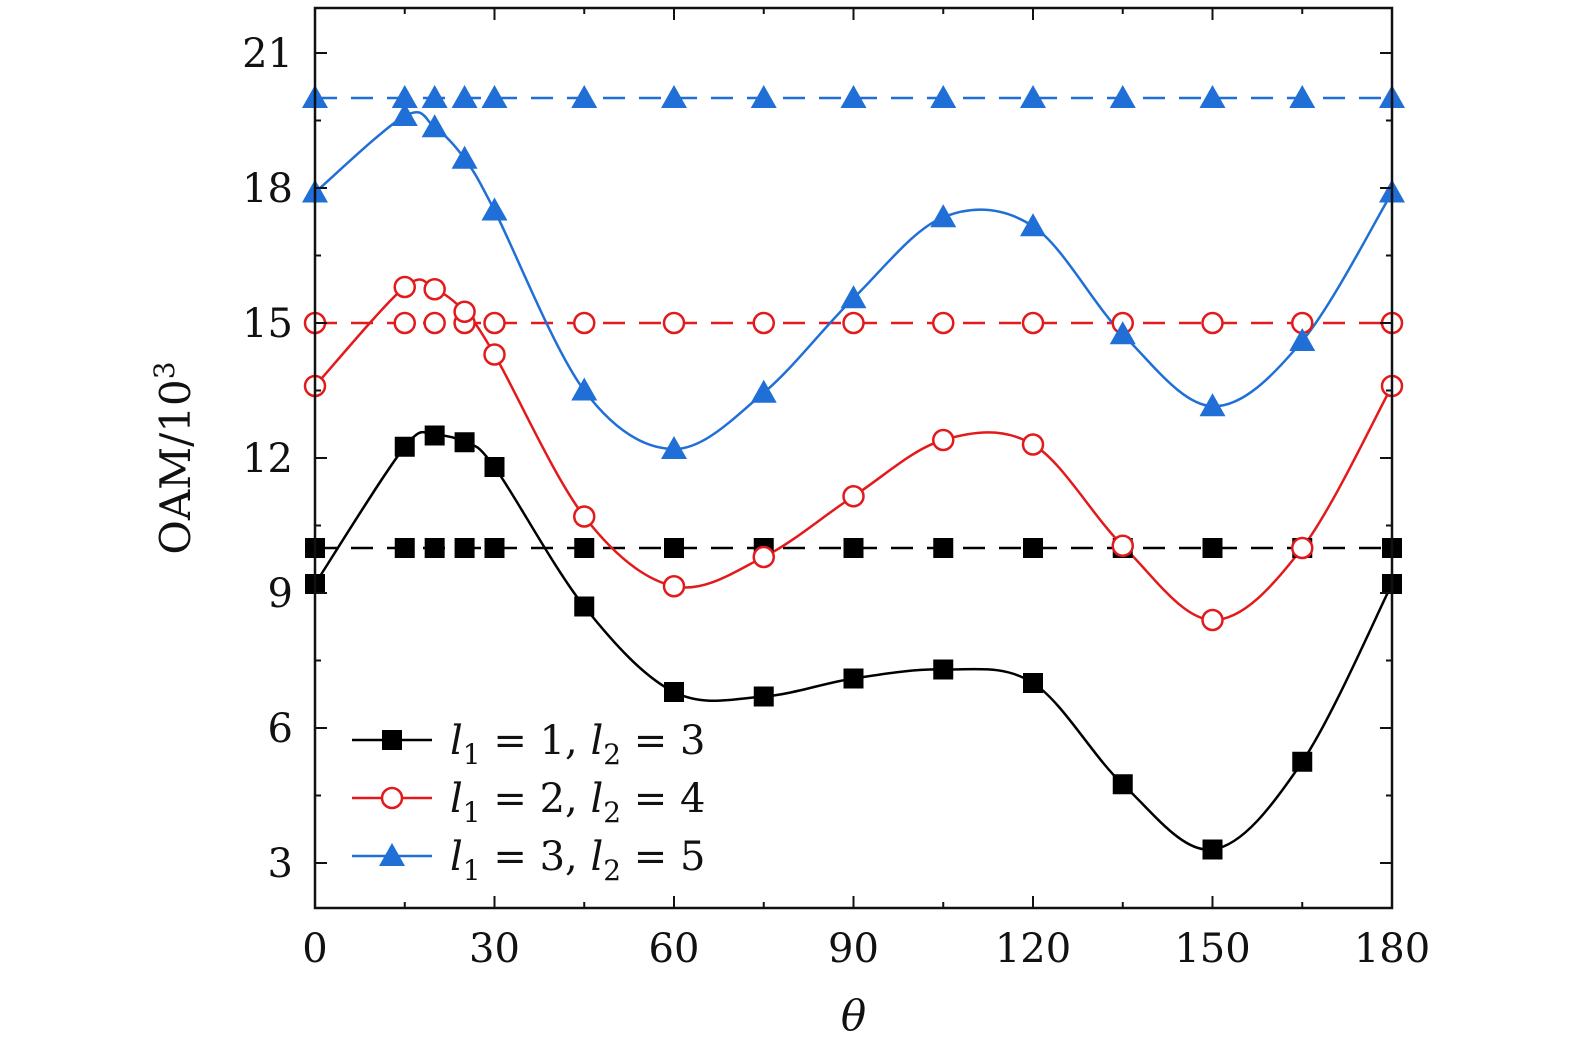 This screenshot has height=1053, width=1575. I want to click on x-tick-label: 90, so click(853, 949).